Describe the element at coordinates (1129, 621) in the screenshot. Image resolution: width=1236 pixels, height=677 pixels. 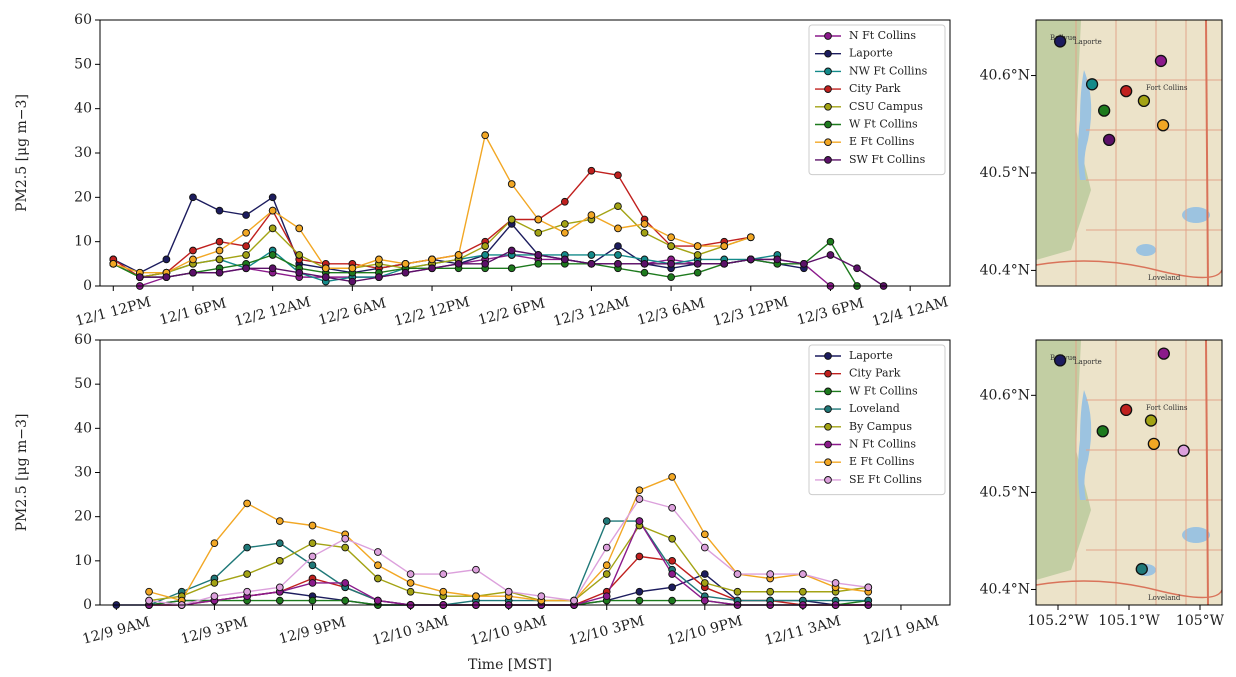
I see `x-tick-label: 105.1°W` at that location.